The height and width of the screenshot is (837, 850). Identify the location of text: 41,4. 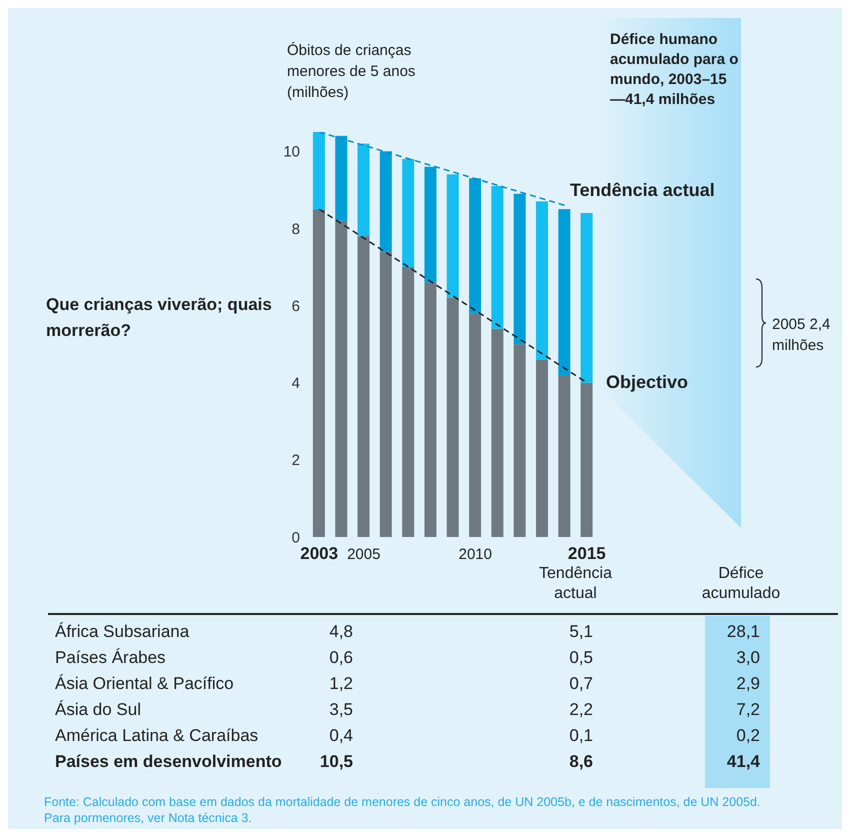
(743, 762).